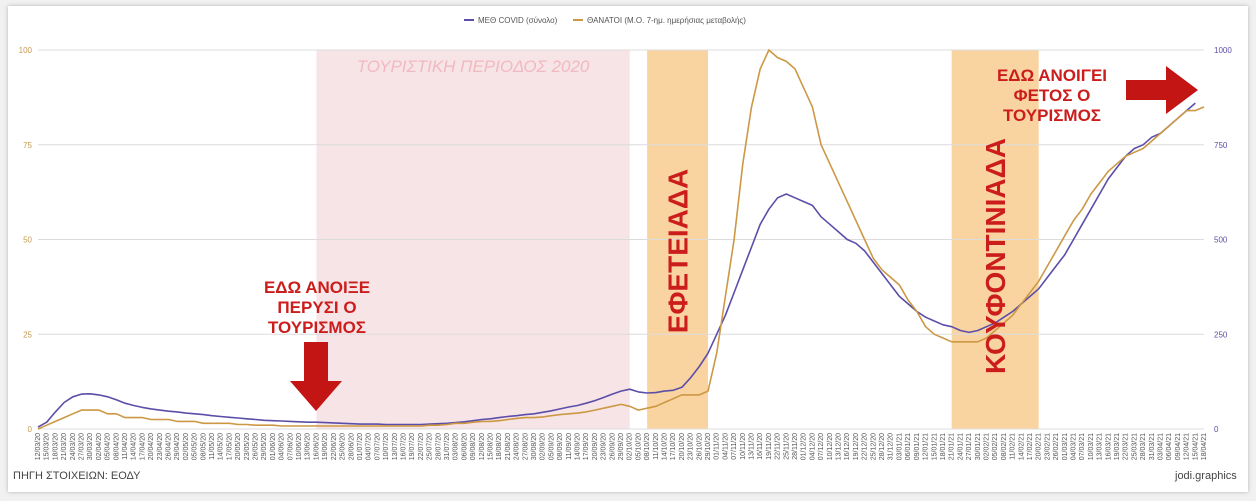 The image size is (1256, 501). Describe the element at coordinates (430, 446) in the screenshot. I see `x-tick-label: 25/07/20` at that location.